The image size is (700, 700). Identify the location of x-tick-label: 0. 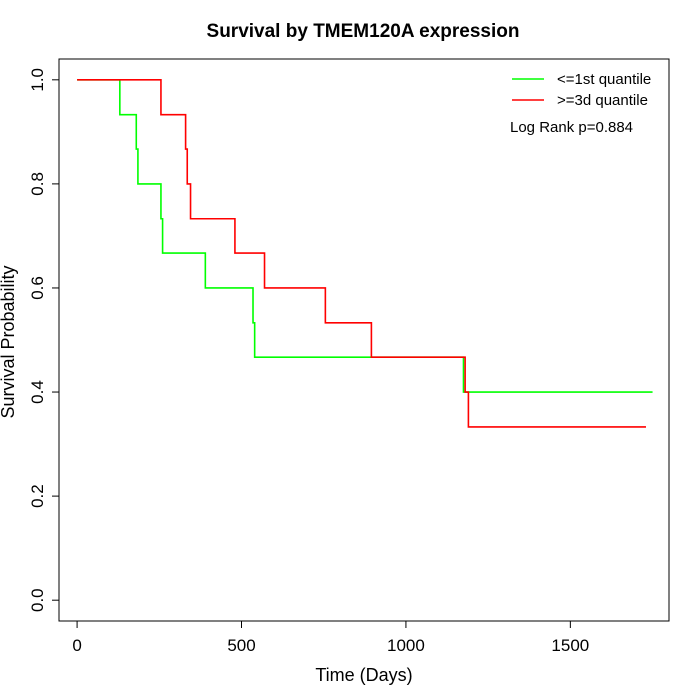
(76, 645).